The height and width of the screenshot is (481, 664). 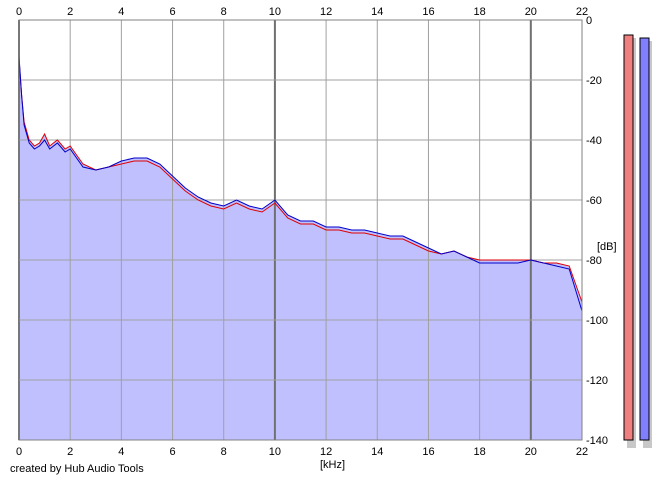 I want to click on y-tick-label: -20, so click(x=594, y=81).